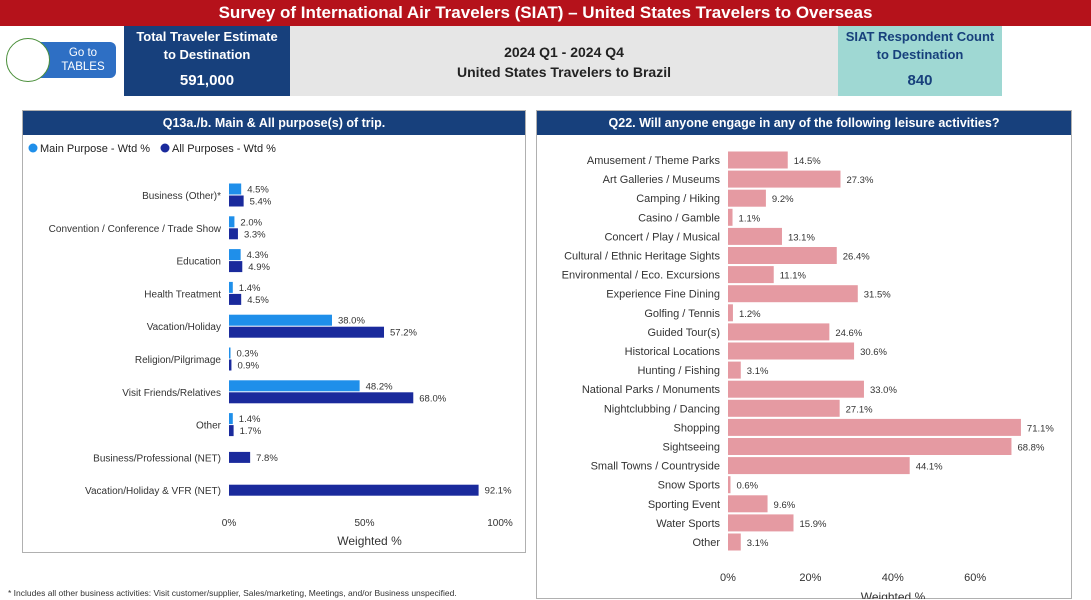 The image size is (1091, 600). What do you see at coordinates (261, 202) in the screenshot?
I see `data-label: 5.4%` at bounding box center [261, 202].